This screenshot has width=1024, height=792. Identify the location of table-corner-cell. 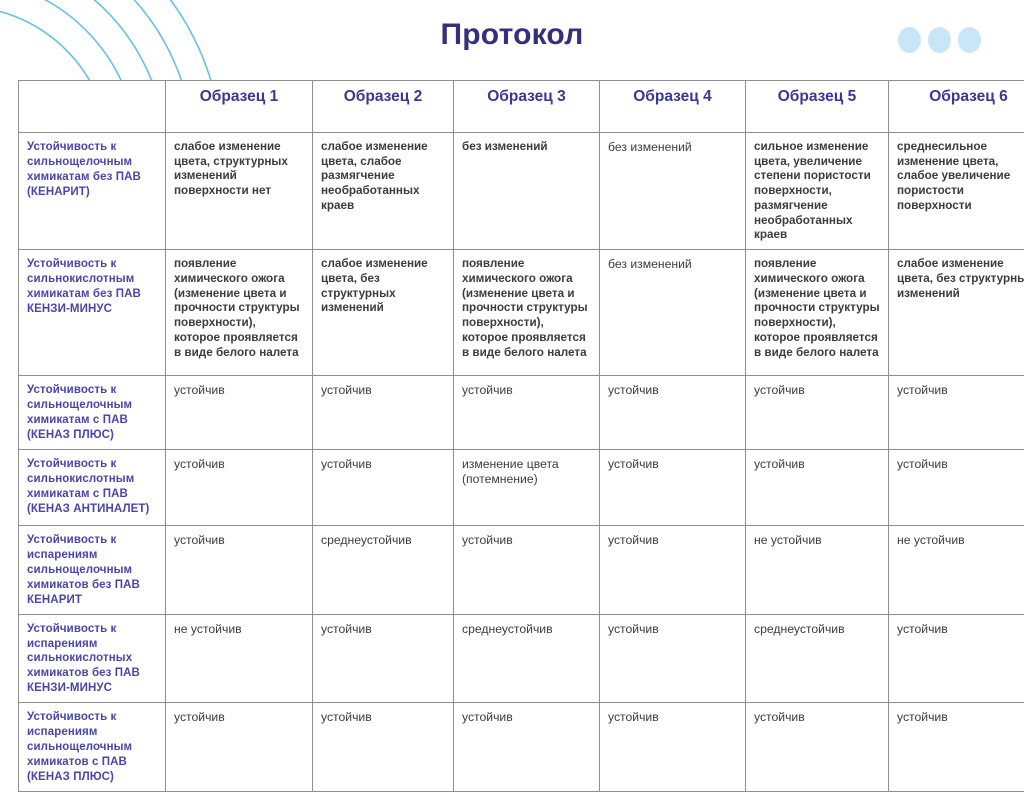
(92, 107).